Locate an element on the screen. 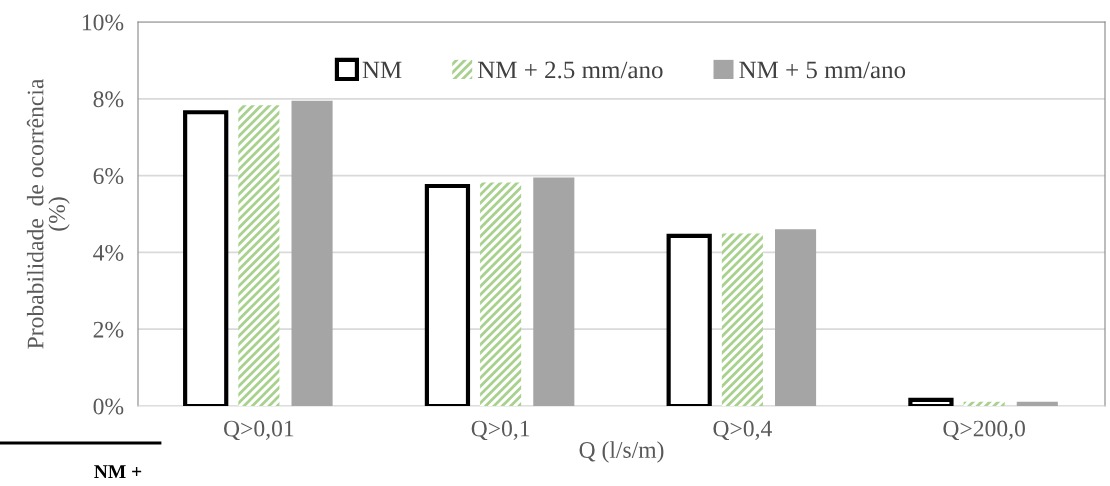 The height and width of the screenshot is (486, 1110). y-axis-title: Probabilidade de ocorrência (%) is located at coordinates (48, 213).